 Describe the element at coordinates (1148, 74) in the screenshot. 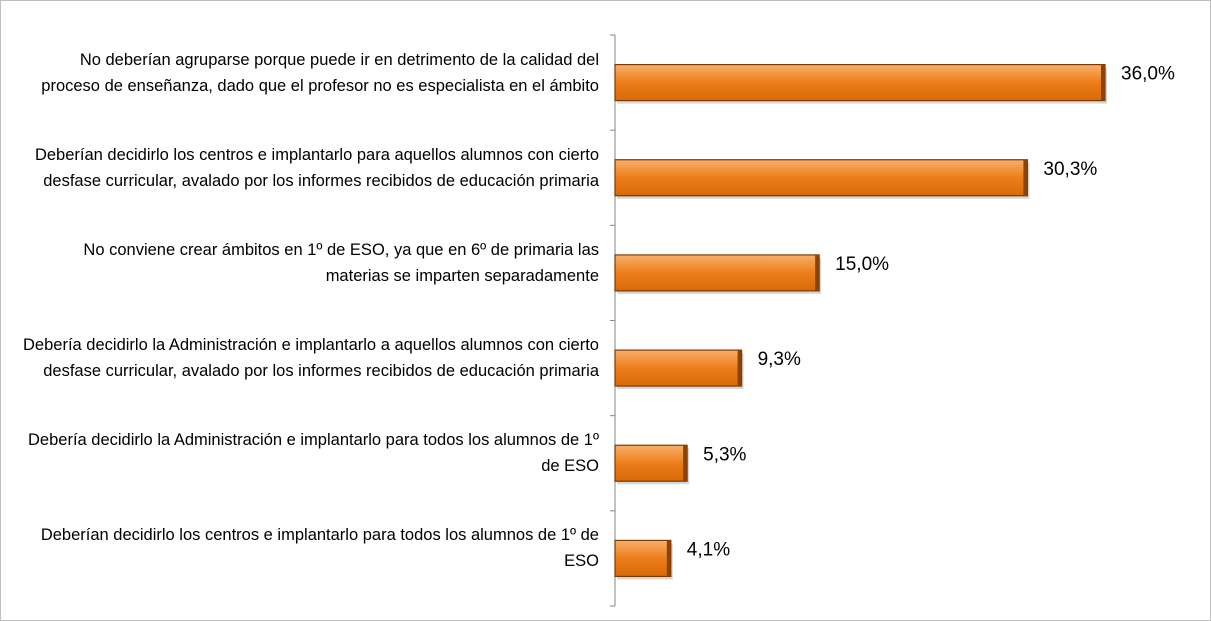

I see `value-label: 36,0%` at that location.